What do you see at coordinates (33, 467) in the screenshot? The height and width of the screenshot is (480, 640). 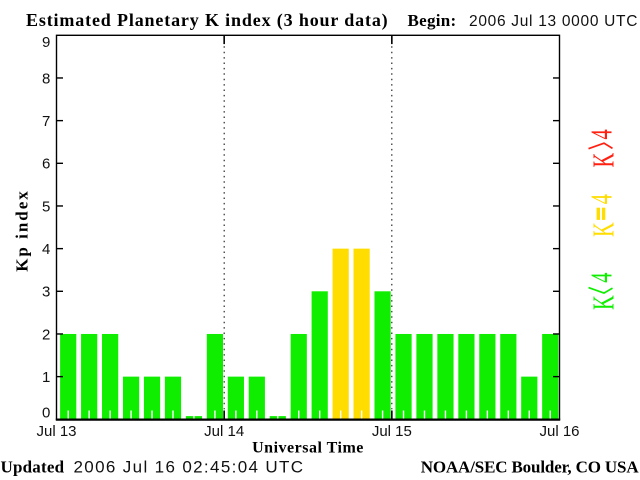 I see `svg-text: Updated` at bounding box center [33, 467].